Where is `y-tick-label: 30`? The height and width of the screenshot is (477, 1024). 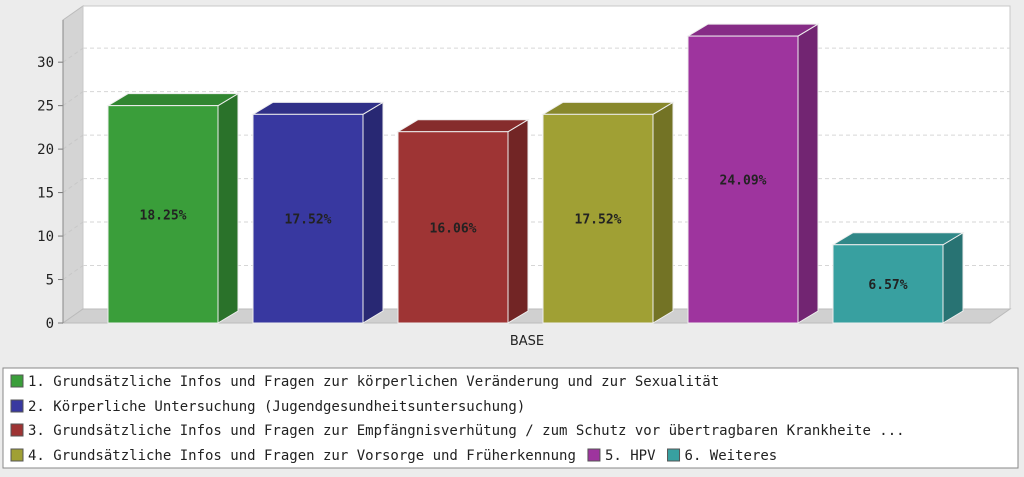
y-tick-label: 30 is located at coordinates (45, 63).